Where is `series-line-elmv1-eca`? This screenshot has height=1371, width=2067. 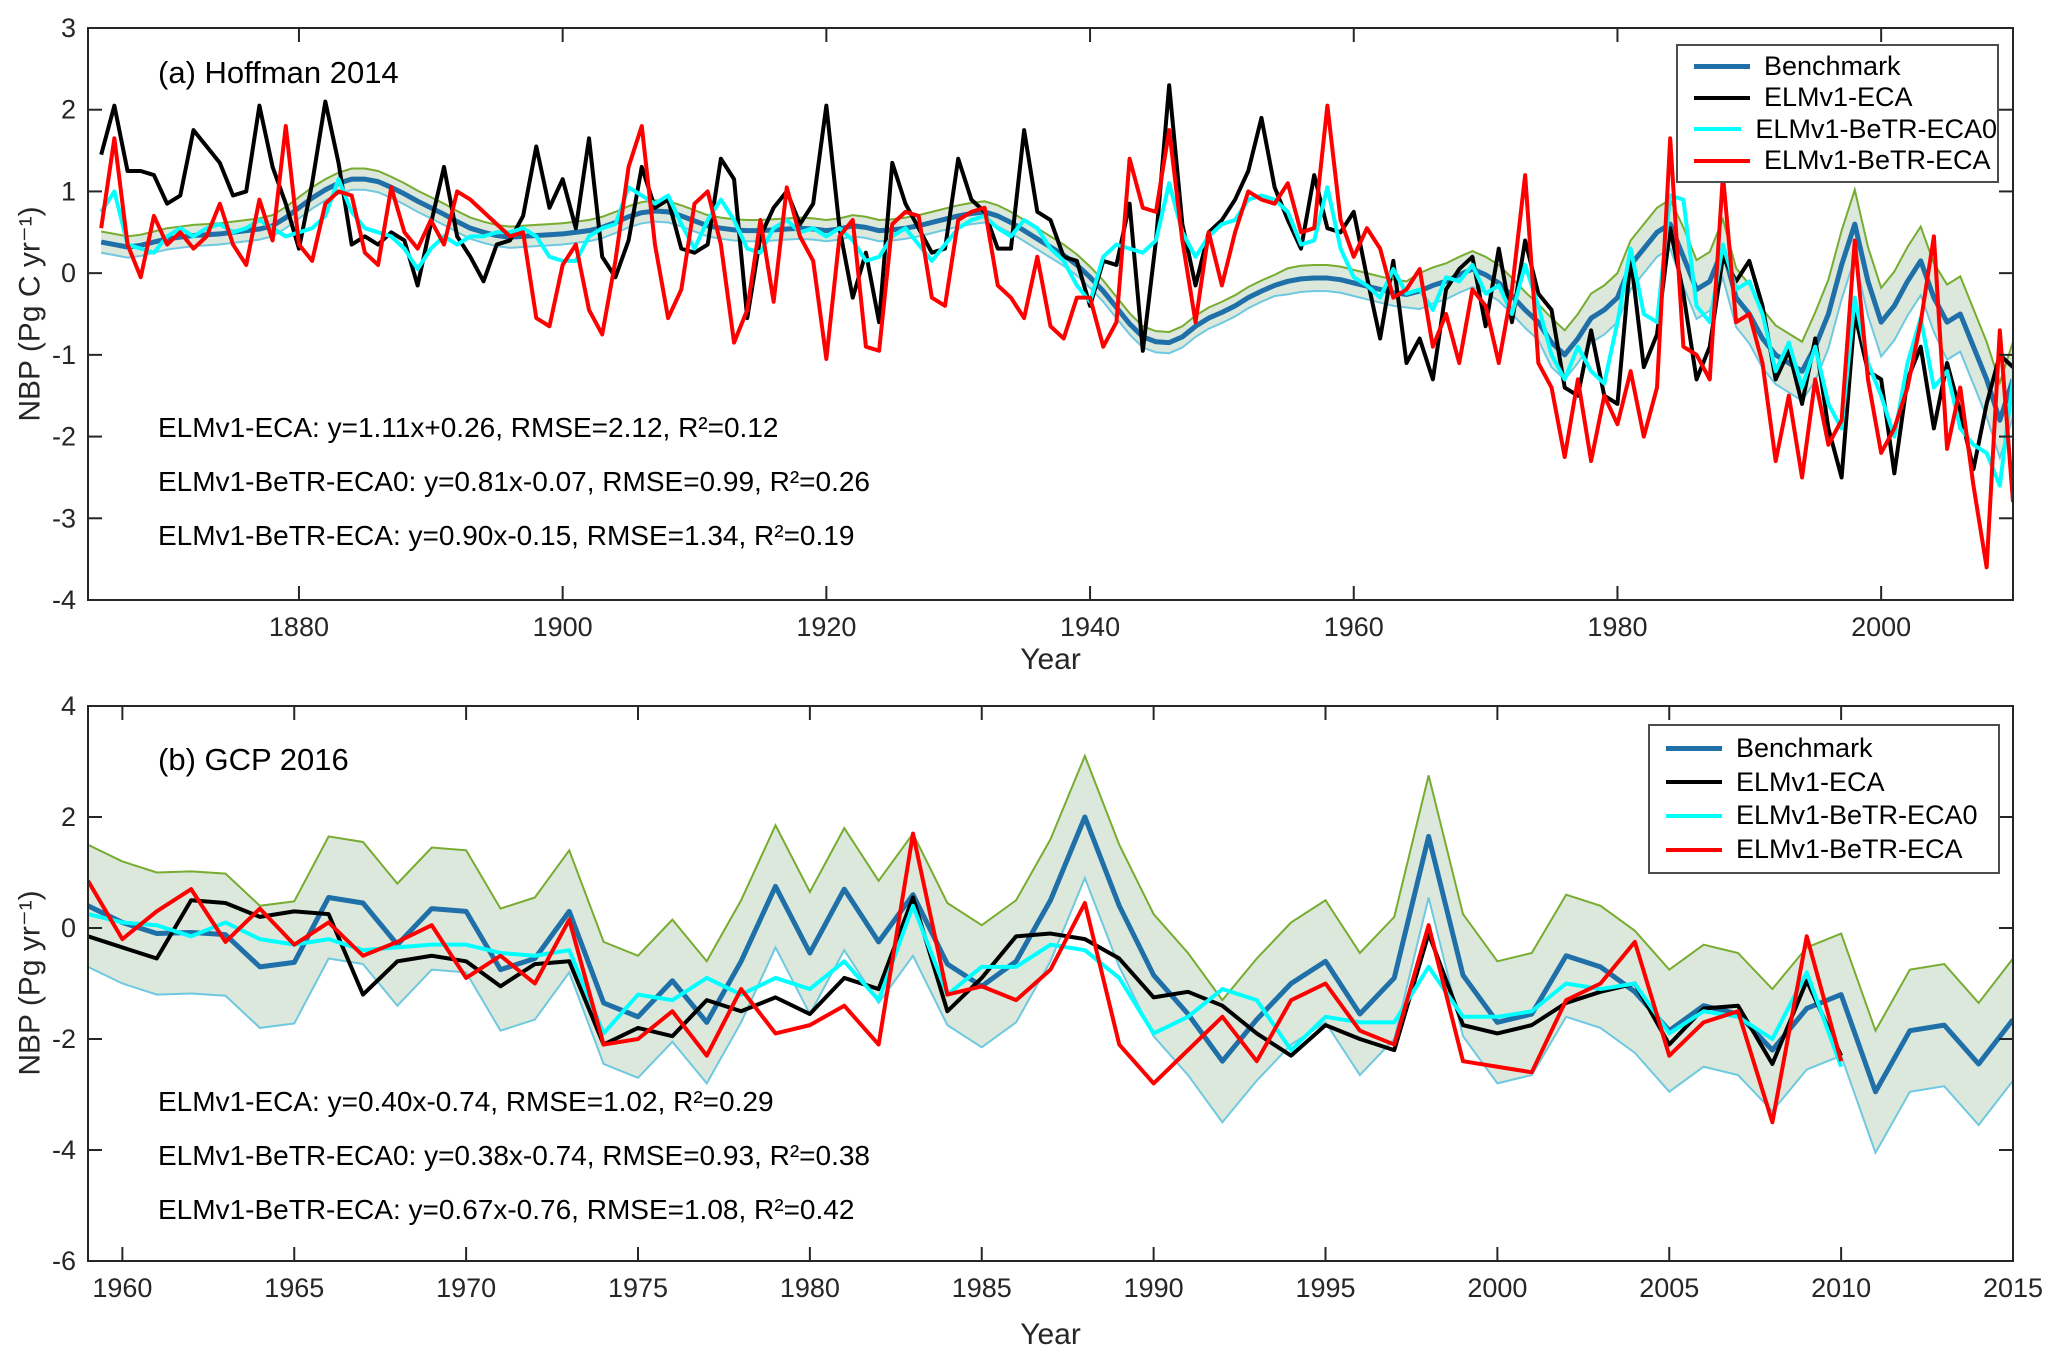
series-line-elmv1-eca is located at coordinates (965, 980).